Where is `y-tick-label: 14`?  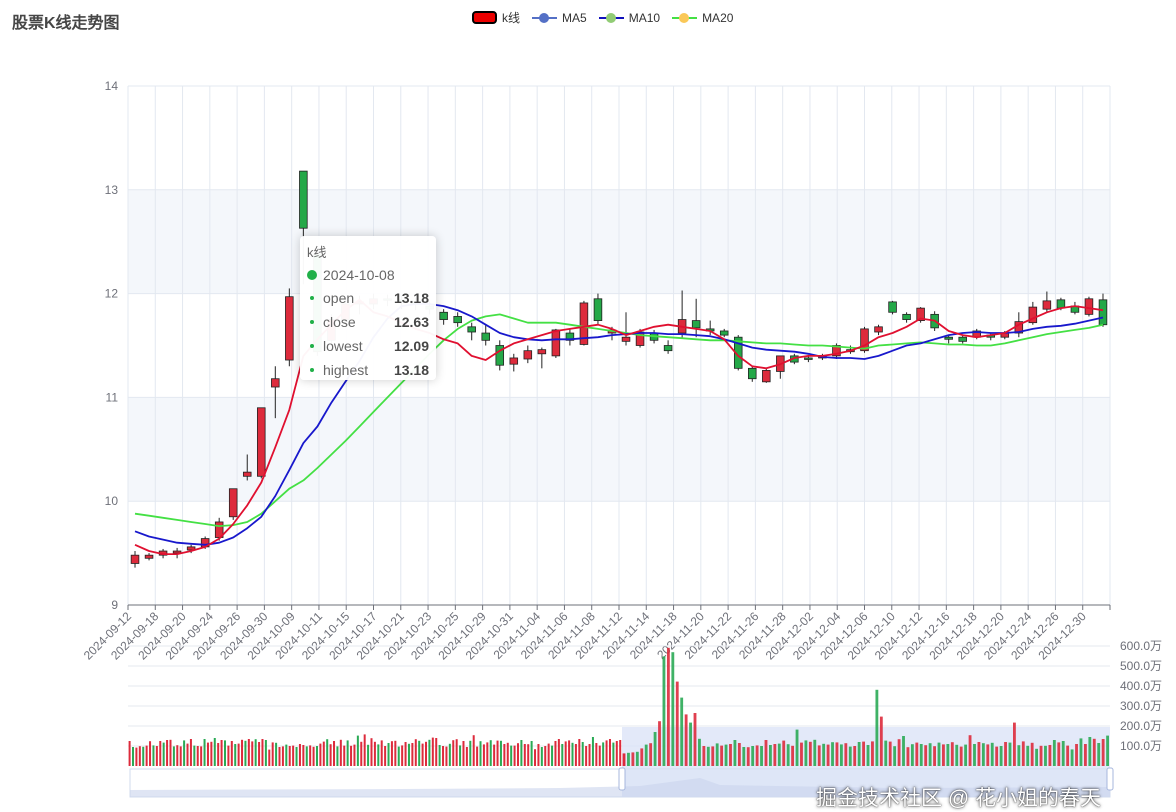
y-tick-label: 14 is located at coordinates (112, 86).